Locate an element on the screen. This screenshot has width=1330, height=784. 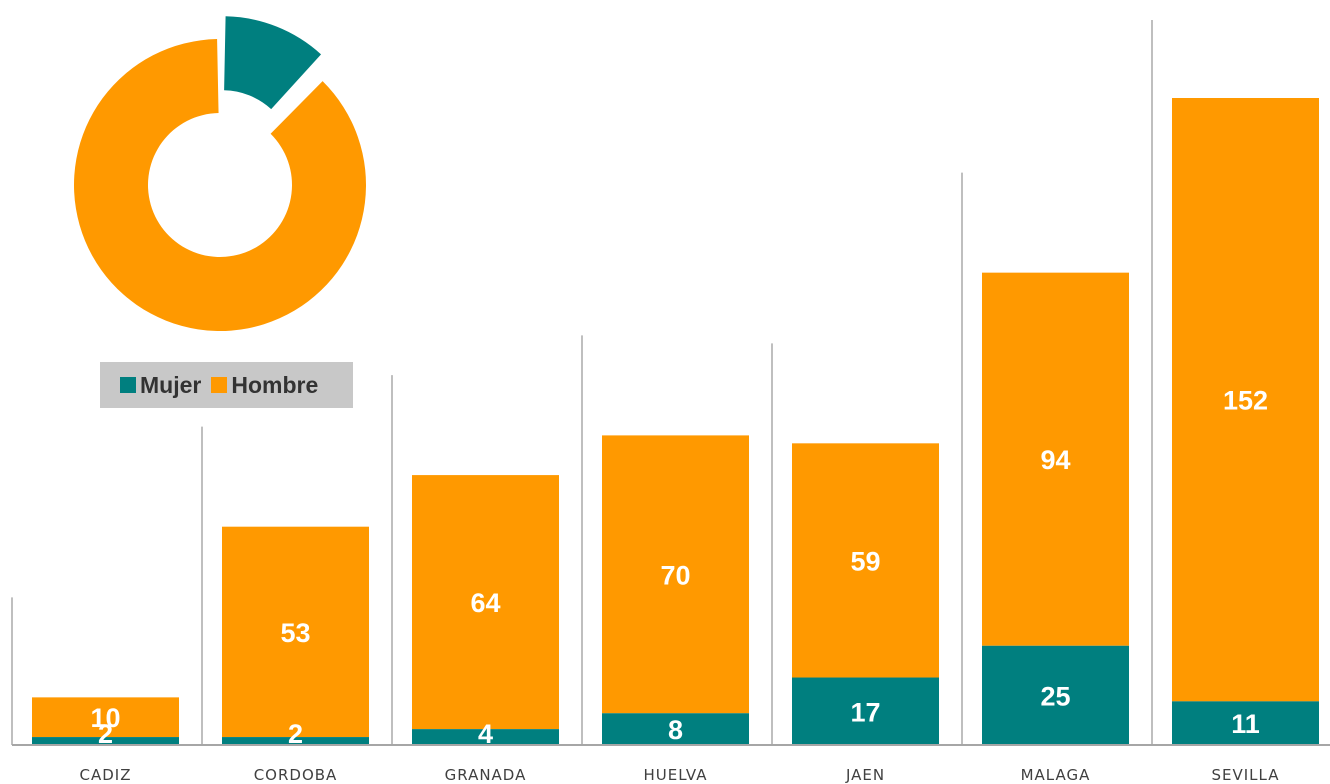
bar-mujer-cordoba is located at coordinates (295, 741).